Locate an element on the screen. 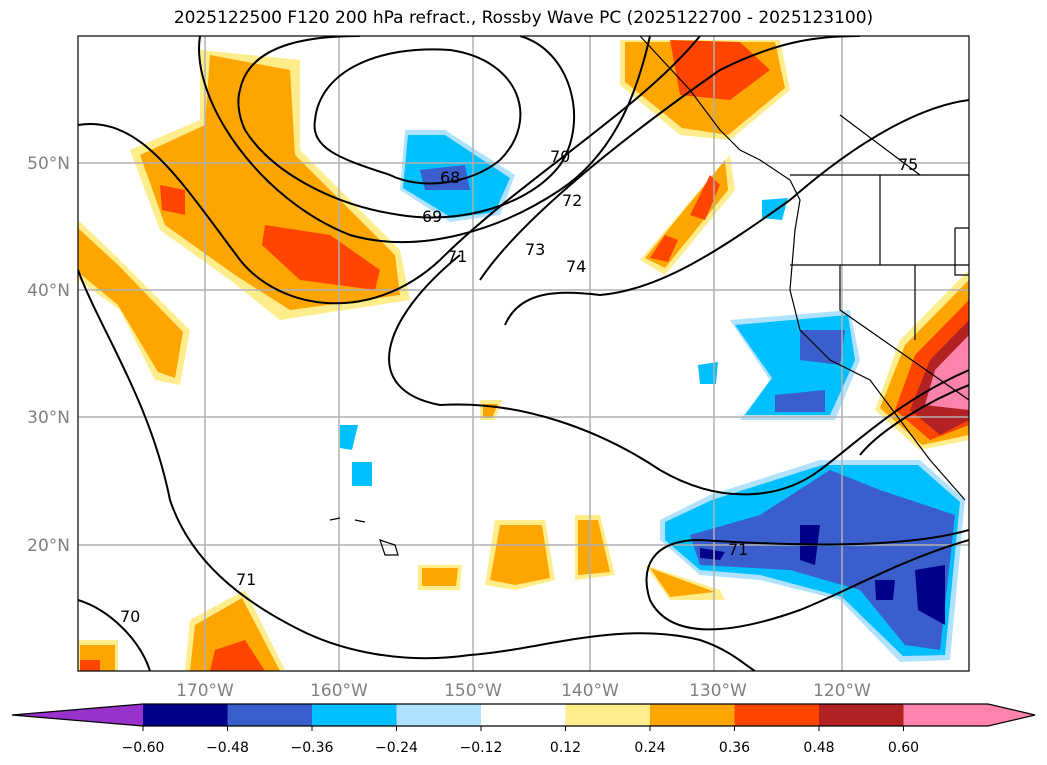 This screenshot has width=1047, height=765. lon-tick: 150°W is located at coordinates (473, 691).